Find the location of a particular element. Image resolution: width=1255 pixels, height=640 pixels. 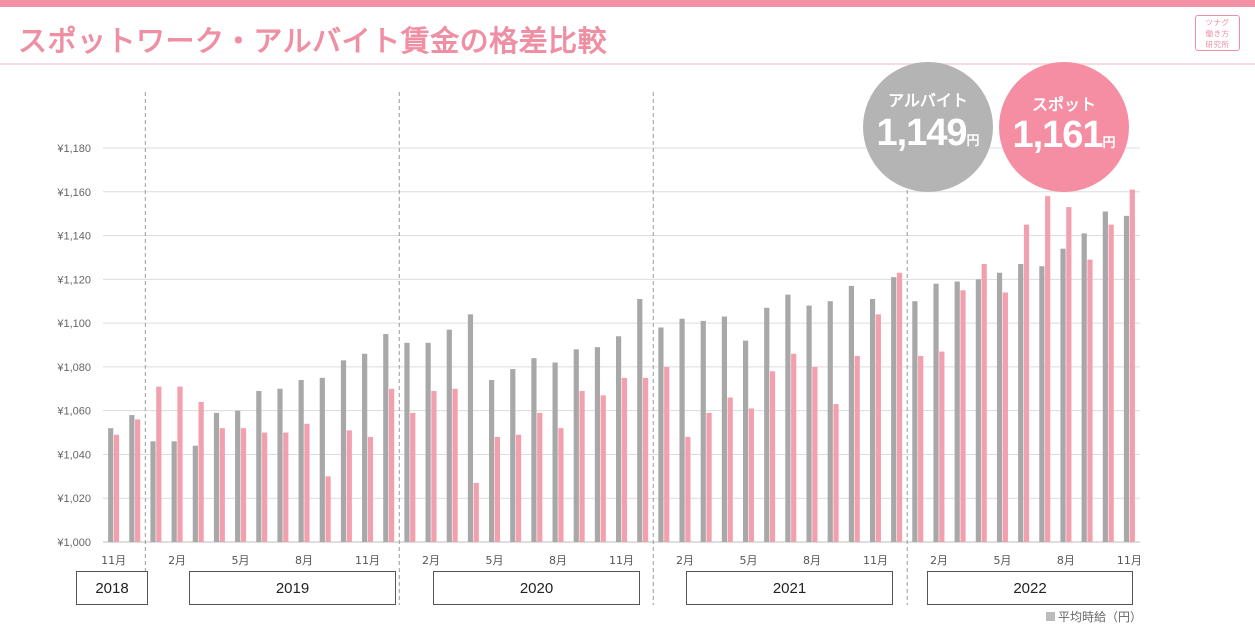

y-tick-label: ¥1,180 is located at coordinates (73, 149).